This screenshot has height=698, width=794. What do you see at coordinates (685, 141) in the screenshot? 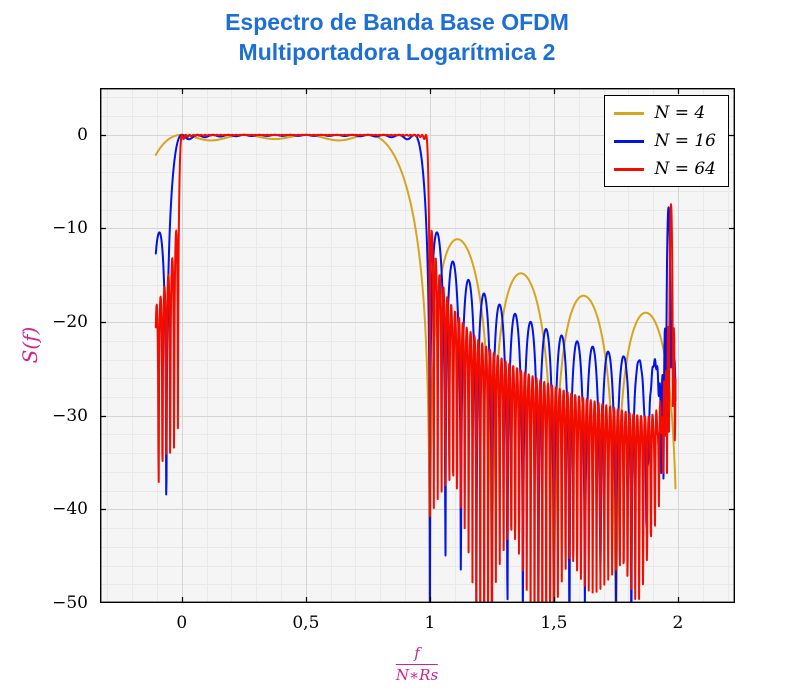
I see `legend-label: N = 16` at bounding box center [685, 141].